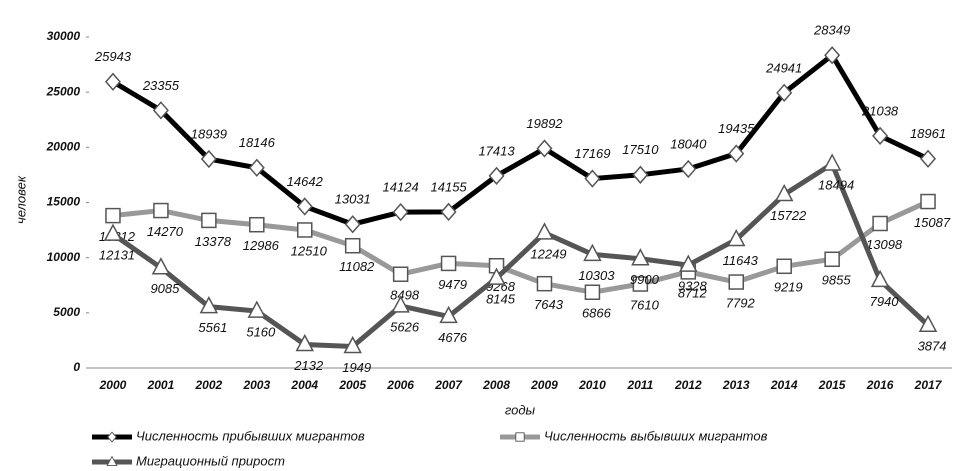 This screenshot has height=471, width=980. What do you see at coordinates (209, 133) in the screenshot?
I see `data-label: 18939` at bounding box center [209, 133].